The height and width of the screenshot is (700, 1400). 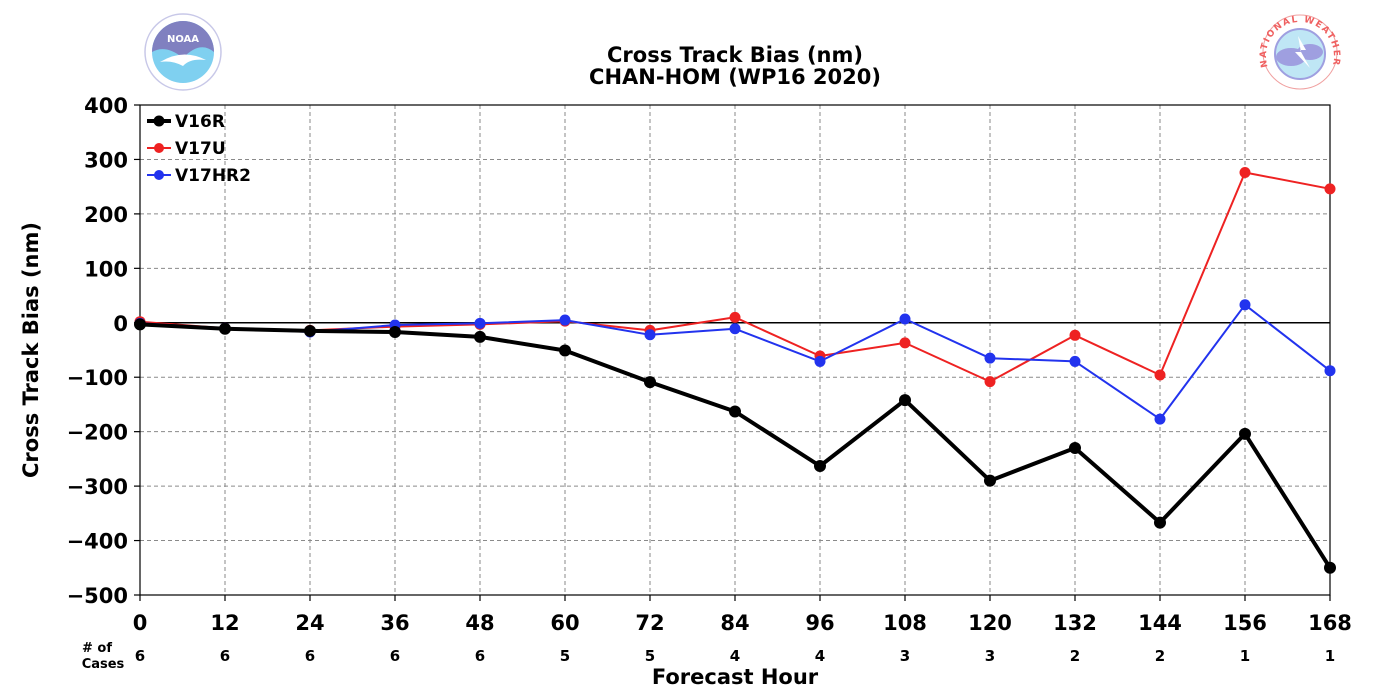 I want to click on legend-item-v17hr2: V17HR2, so click(x=199, y=176).